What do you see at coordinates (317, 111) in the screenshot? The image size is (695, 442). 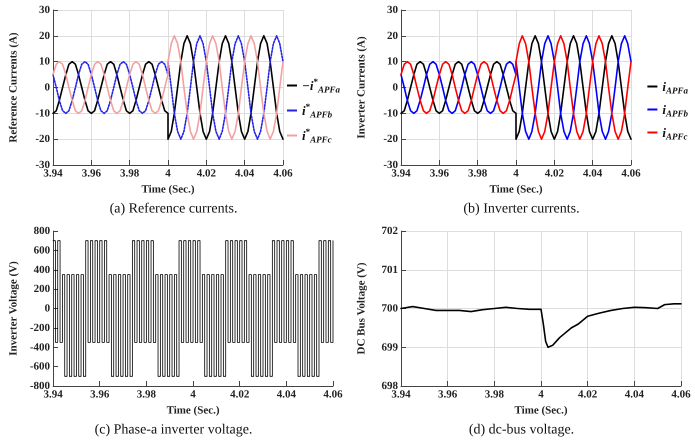 I see `legend-label: i*APFb` at bounding box center [317, 111].